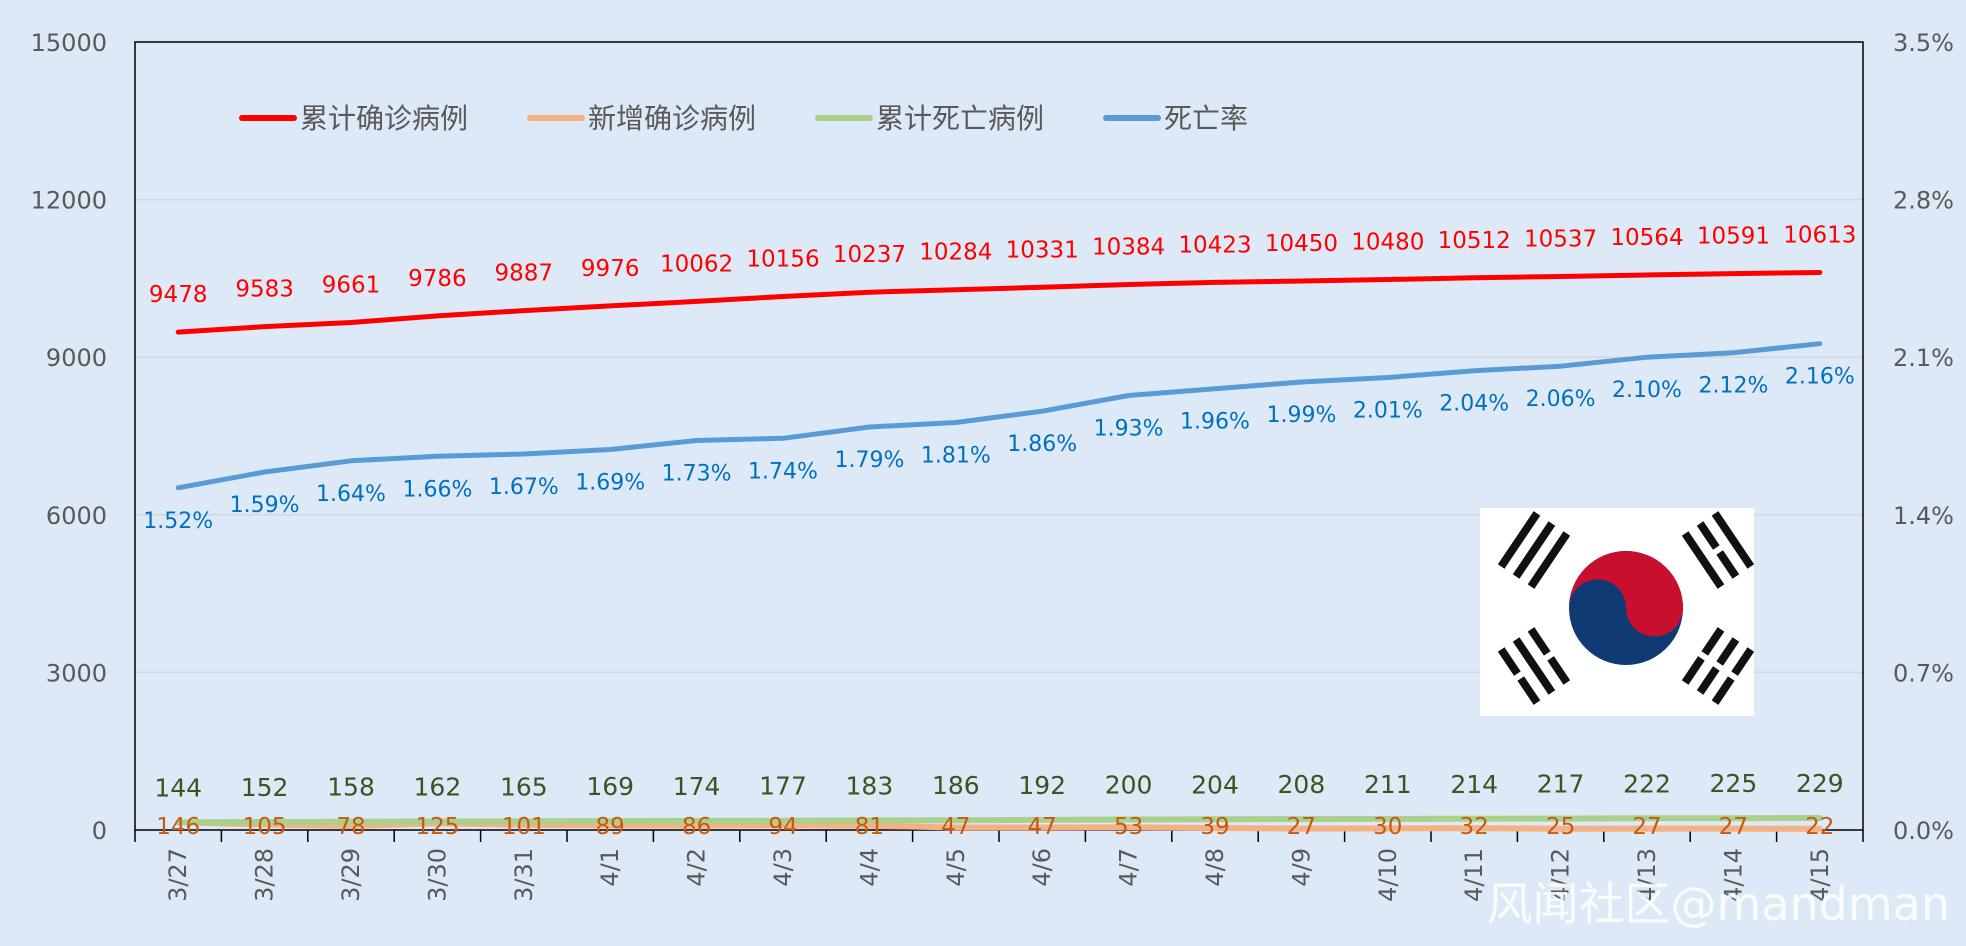  What do you see at coordinates (524, 487) in the screenshot?
I see `data-label: 1.67%` at bounding box center [524, 487].